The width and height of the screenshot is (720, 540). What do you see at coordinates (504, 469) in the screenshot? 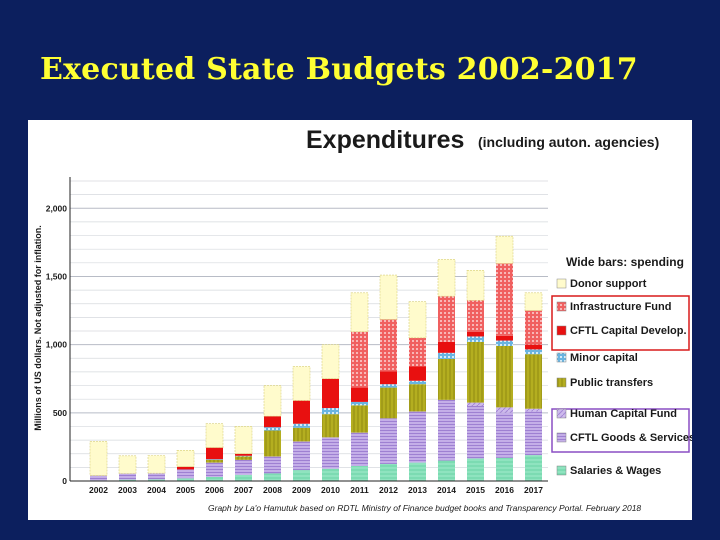
I see `bar-salaries-2016` at bounding box center [504, 469].